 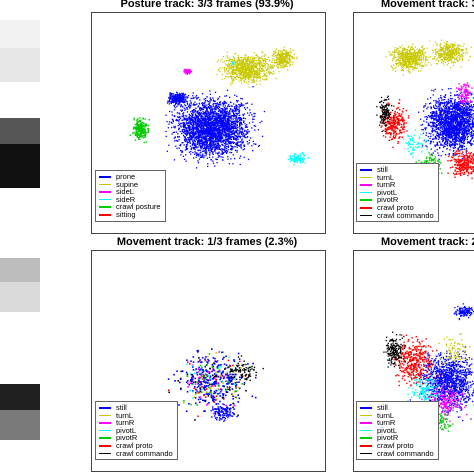 What do you see at coordinates (126, 199) in the screenshot?
I see `legend-label: sideR` at bounding box center [126, 199].